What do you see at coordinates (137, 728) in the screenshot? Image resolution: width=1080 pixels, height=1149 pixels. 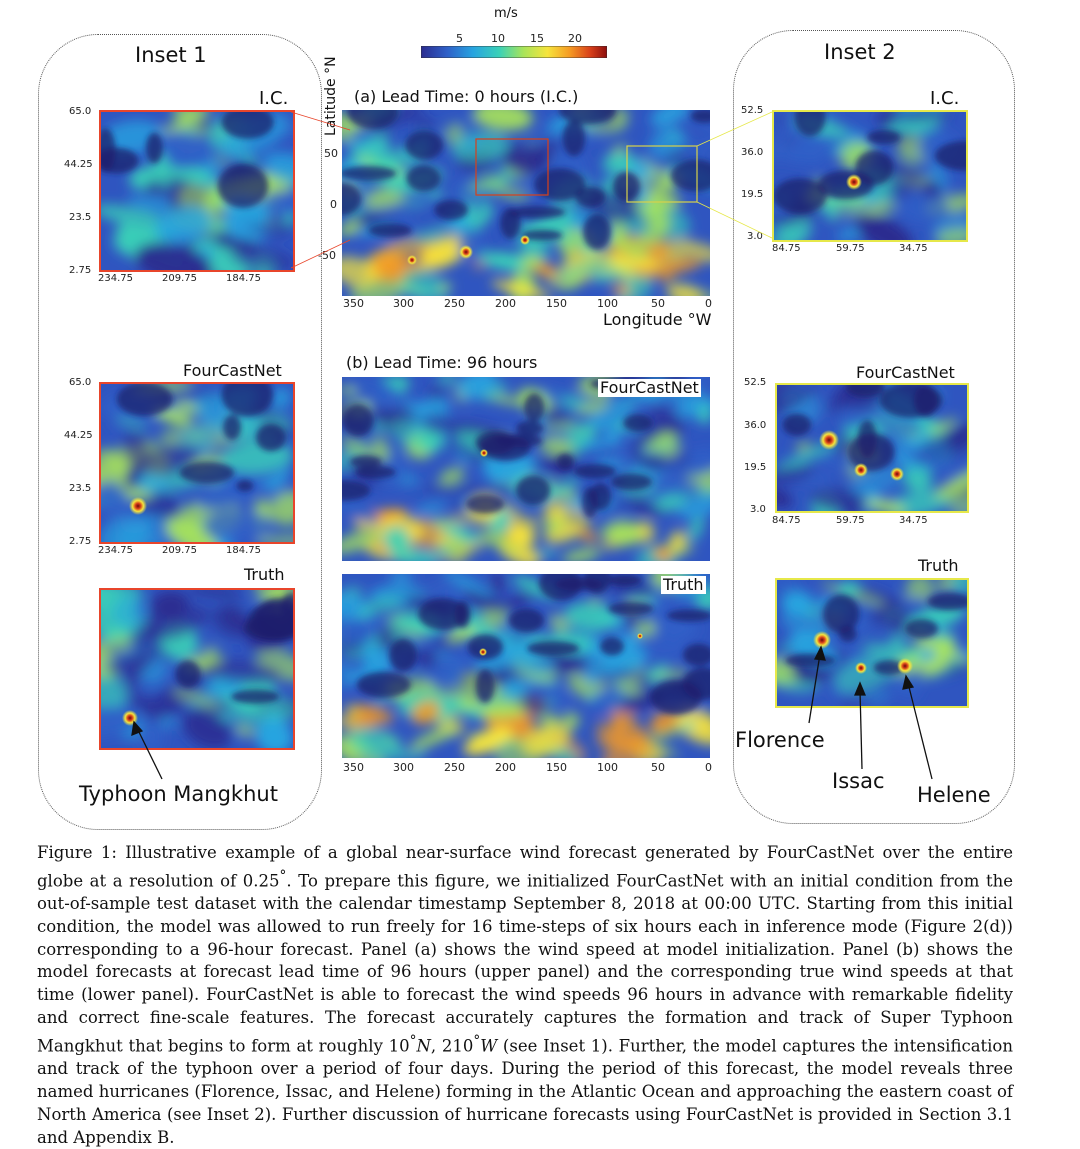 I see `typhoon-arrowhead` at bounding box center [137, 728].